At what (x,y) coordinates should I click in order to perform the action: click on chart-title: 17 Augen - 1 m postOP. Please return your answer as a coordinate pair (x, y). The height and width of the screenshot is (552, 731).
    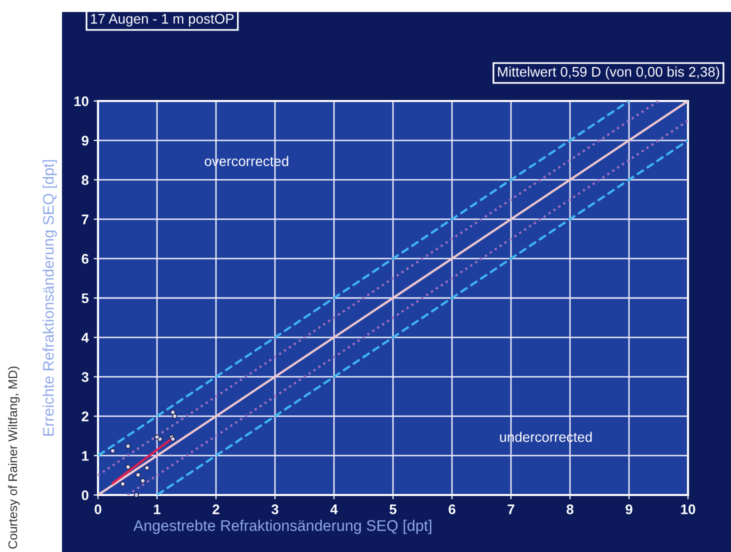
    Looking at the image, I should click on (162, 20).